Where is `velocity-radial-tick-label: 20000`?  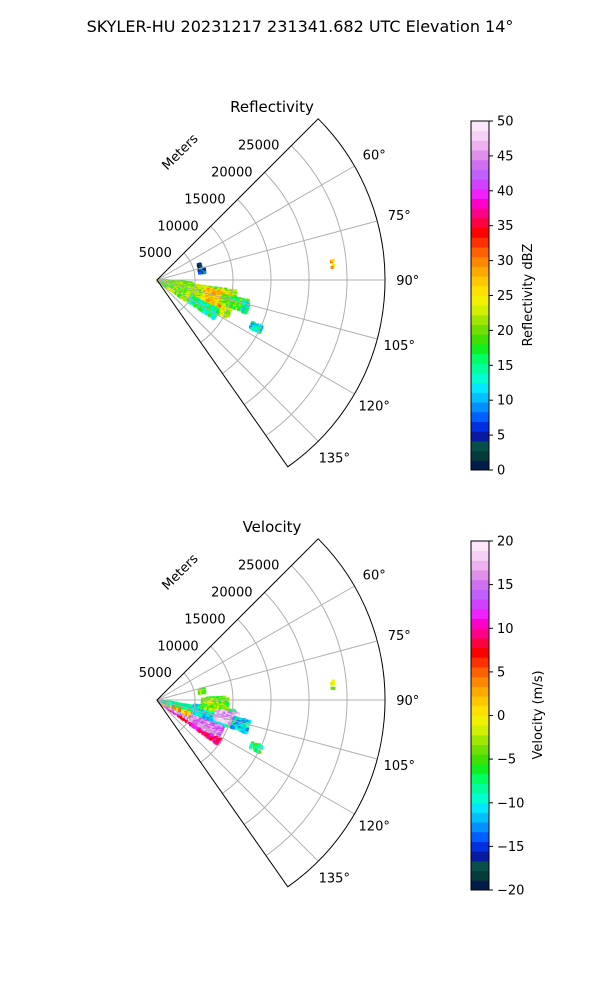 velocity-radial-tick-label: 20000 is located at coordinates (231, 593).